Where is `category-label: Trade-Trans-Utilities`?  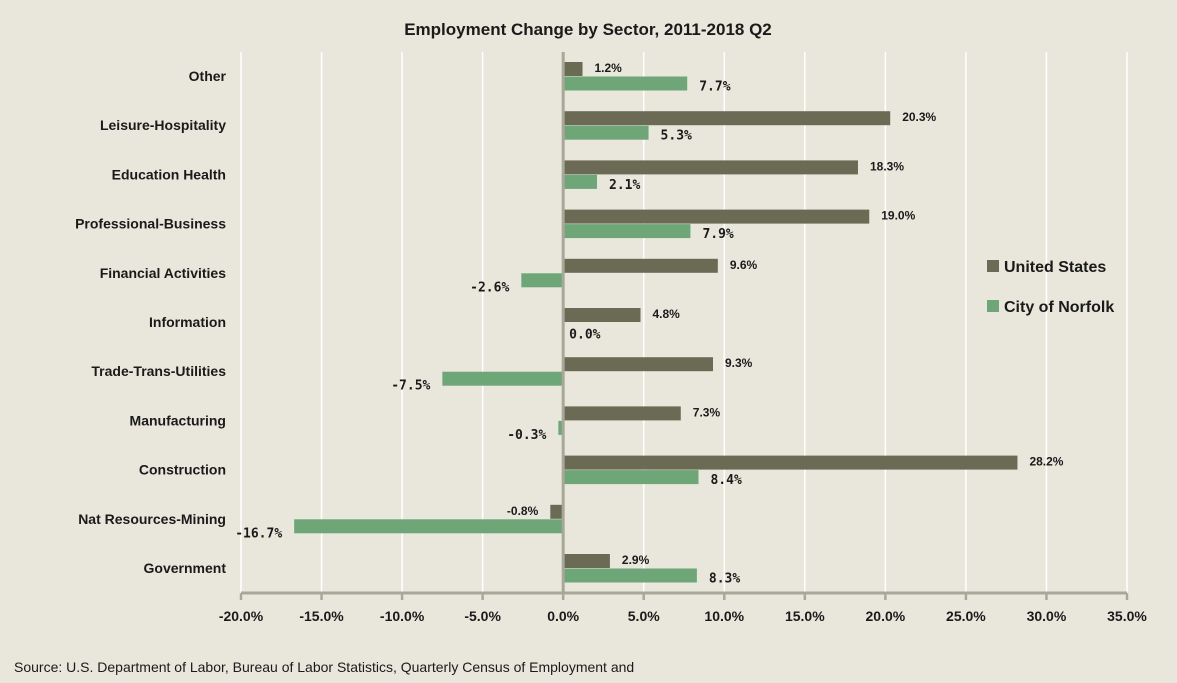 category-label: Trade-Trans-Utilities is located at coordinates (158, 371).